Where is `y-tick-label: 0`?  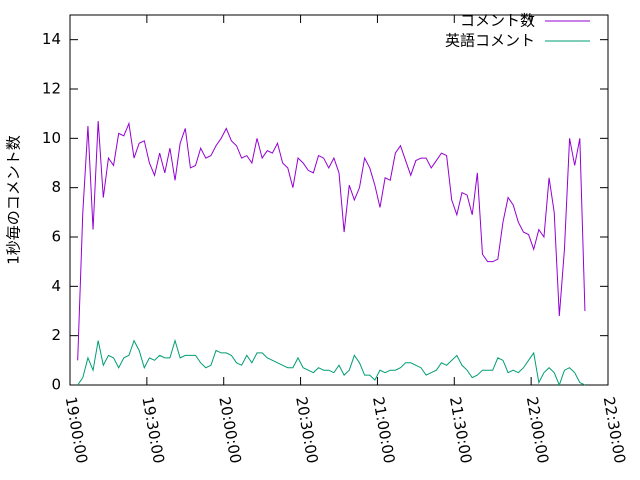 y-tick-label: 0 is located at coordinates (56, 385).